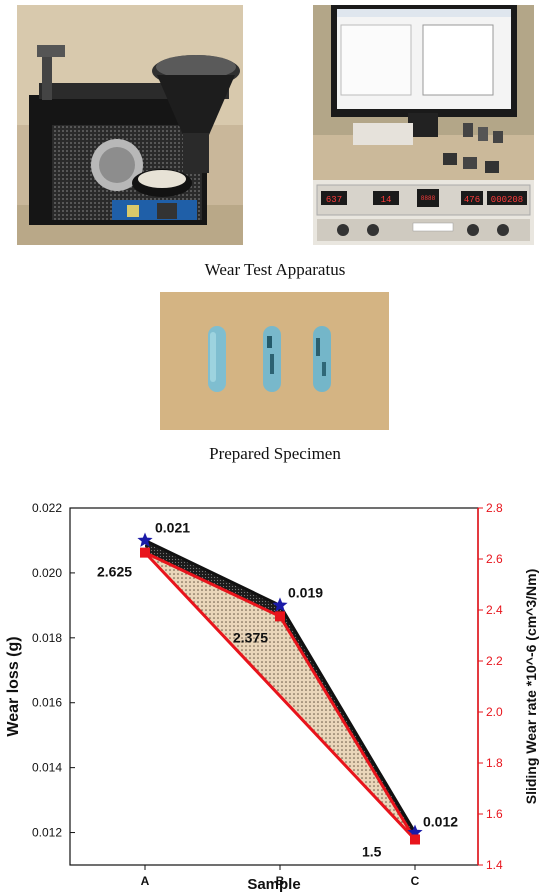  What do you see at coordinates (274, 361) in the screenshot?
I see `specimen-photo` at bounding box center [274, 361].